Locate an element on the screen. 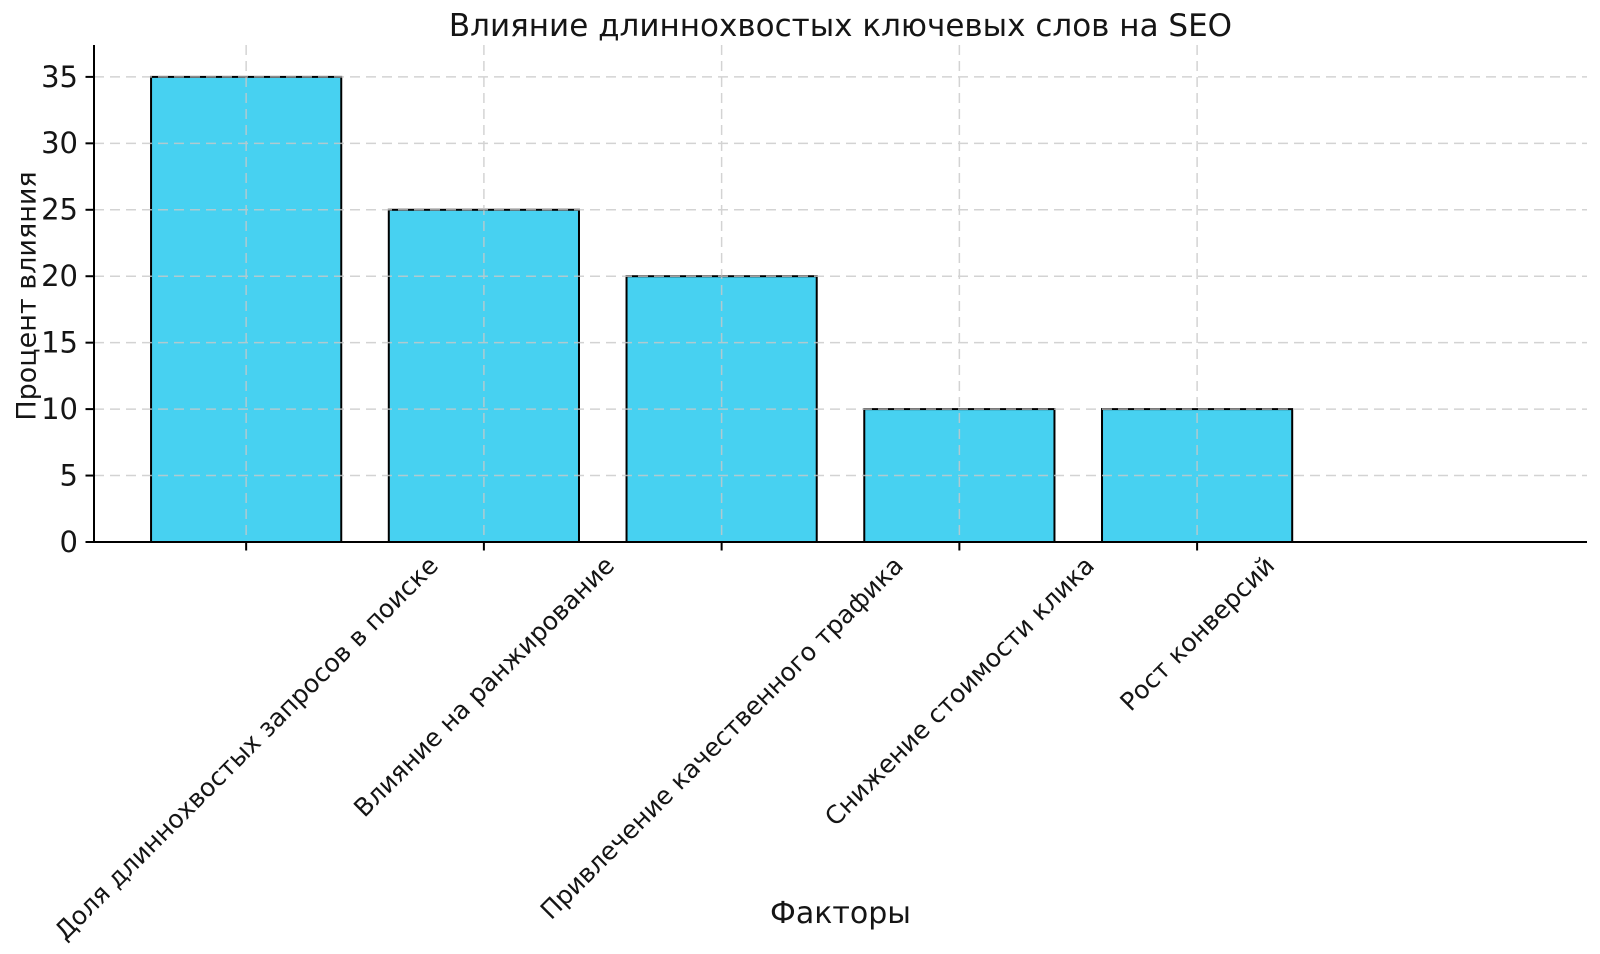 The width and height of the screenshot is (1600, 954). y-tick-label: 15 is located at coordinates (59, 343).